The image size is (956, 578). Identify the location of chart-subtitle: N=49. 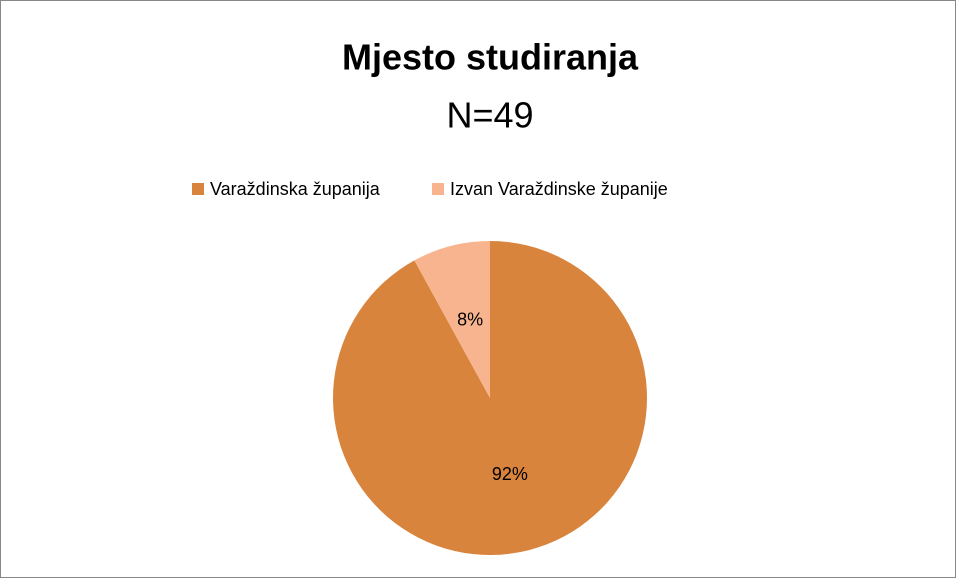
(489, 115).